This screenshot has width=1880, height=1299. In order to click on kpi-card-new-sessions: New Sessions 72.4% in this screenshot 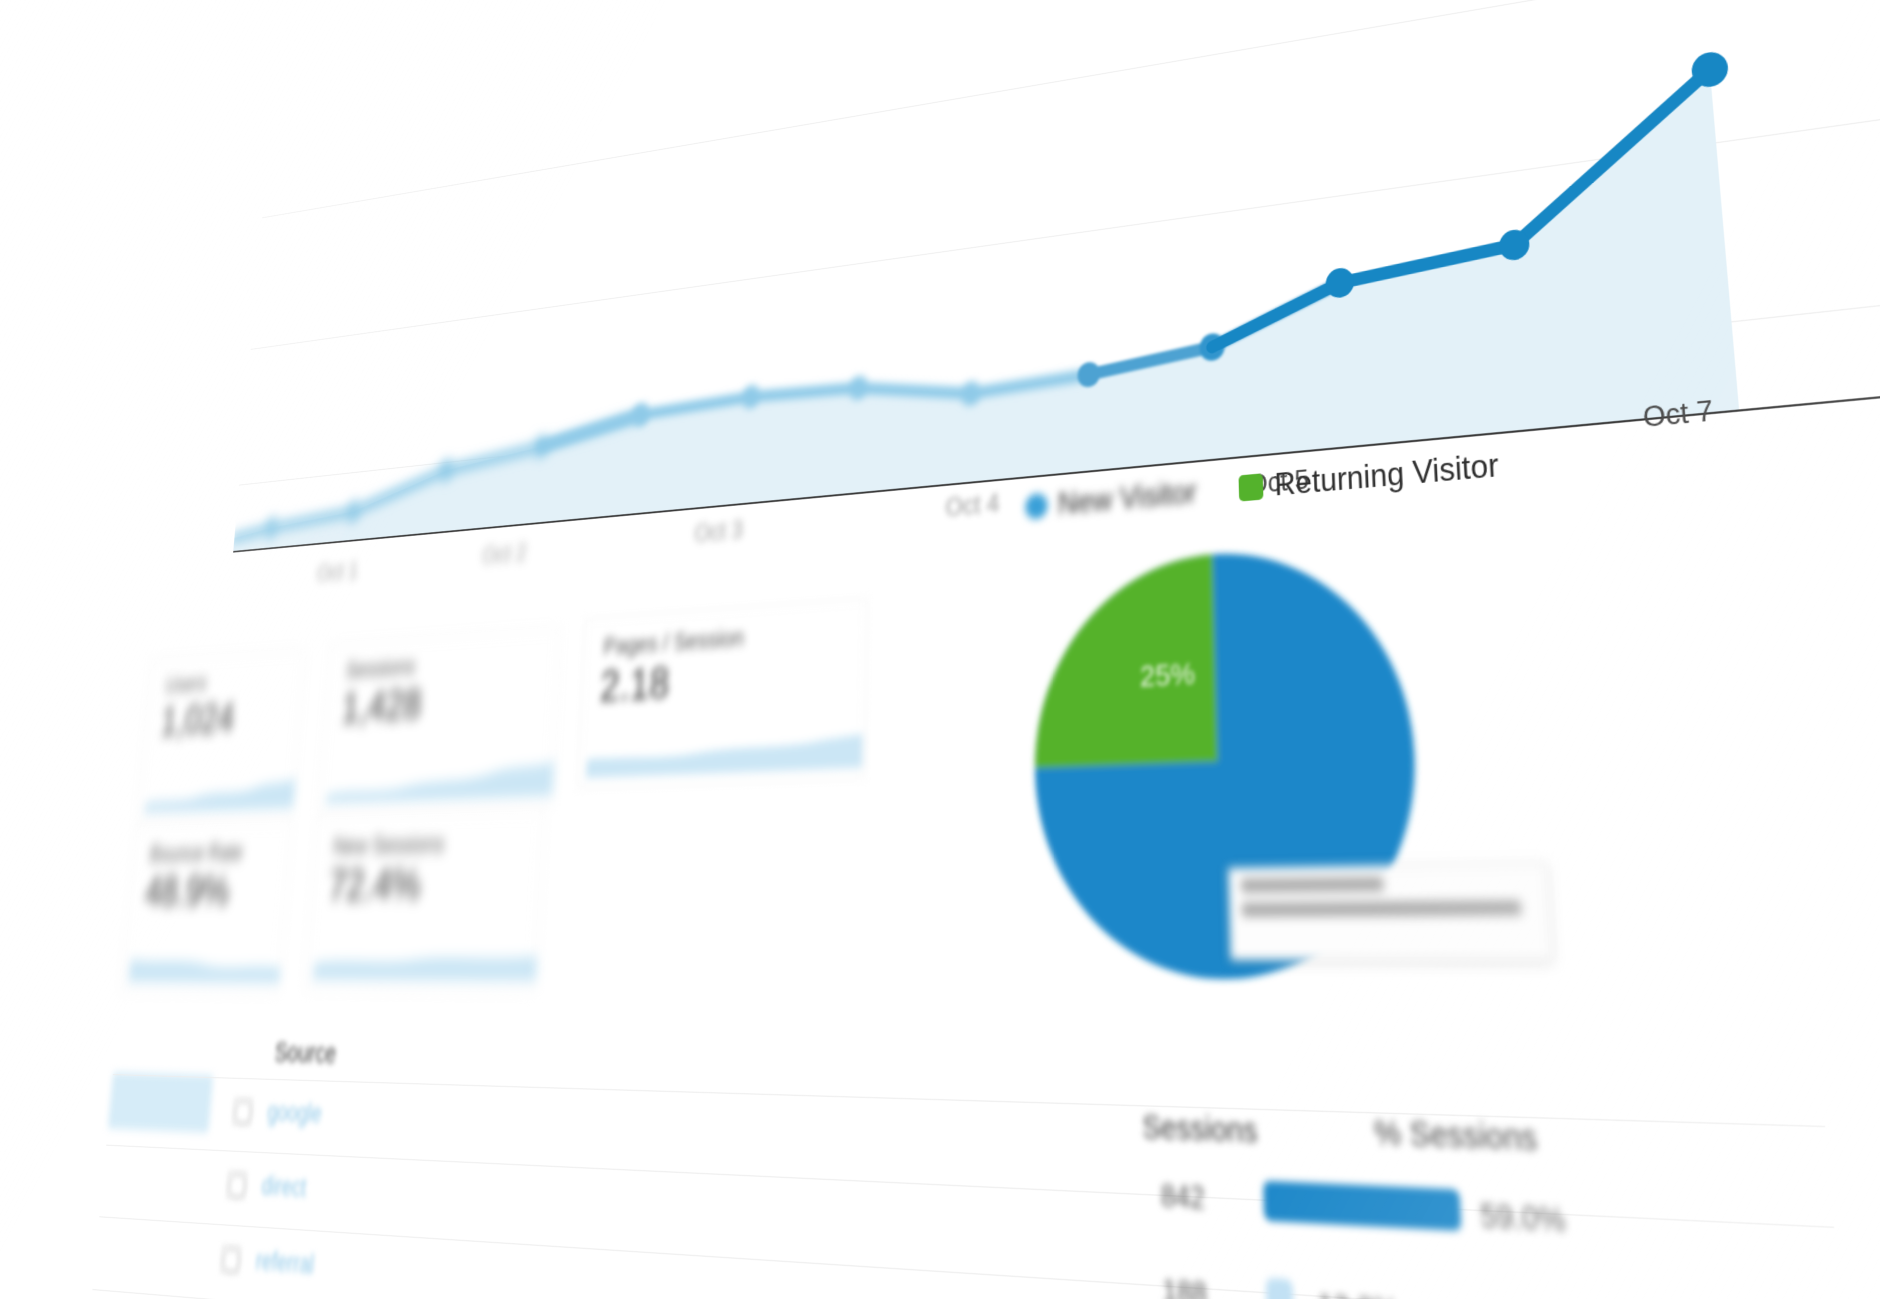, I will do `click(424, 901)`.